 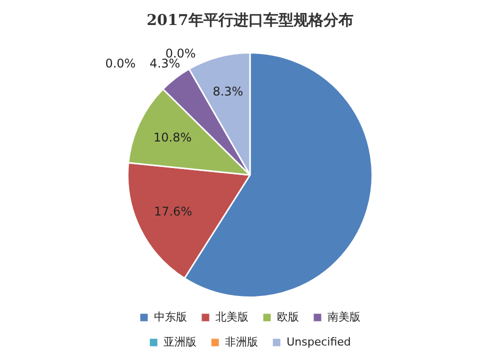 What do you see at coordinates (173, 137) in the screenshot?
I see `data-label: 10.8%` at bounding box center [173, 137].